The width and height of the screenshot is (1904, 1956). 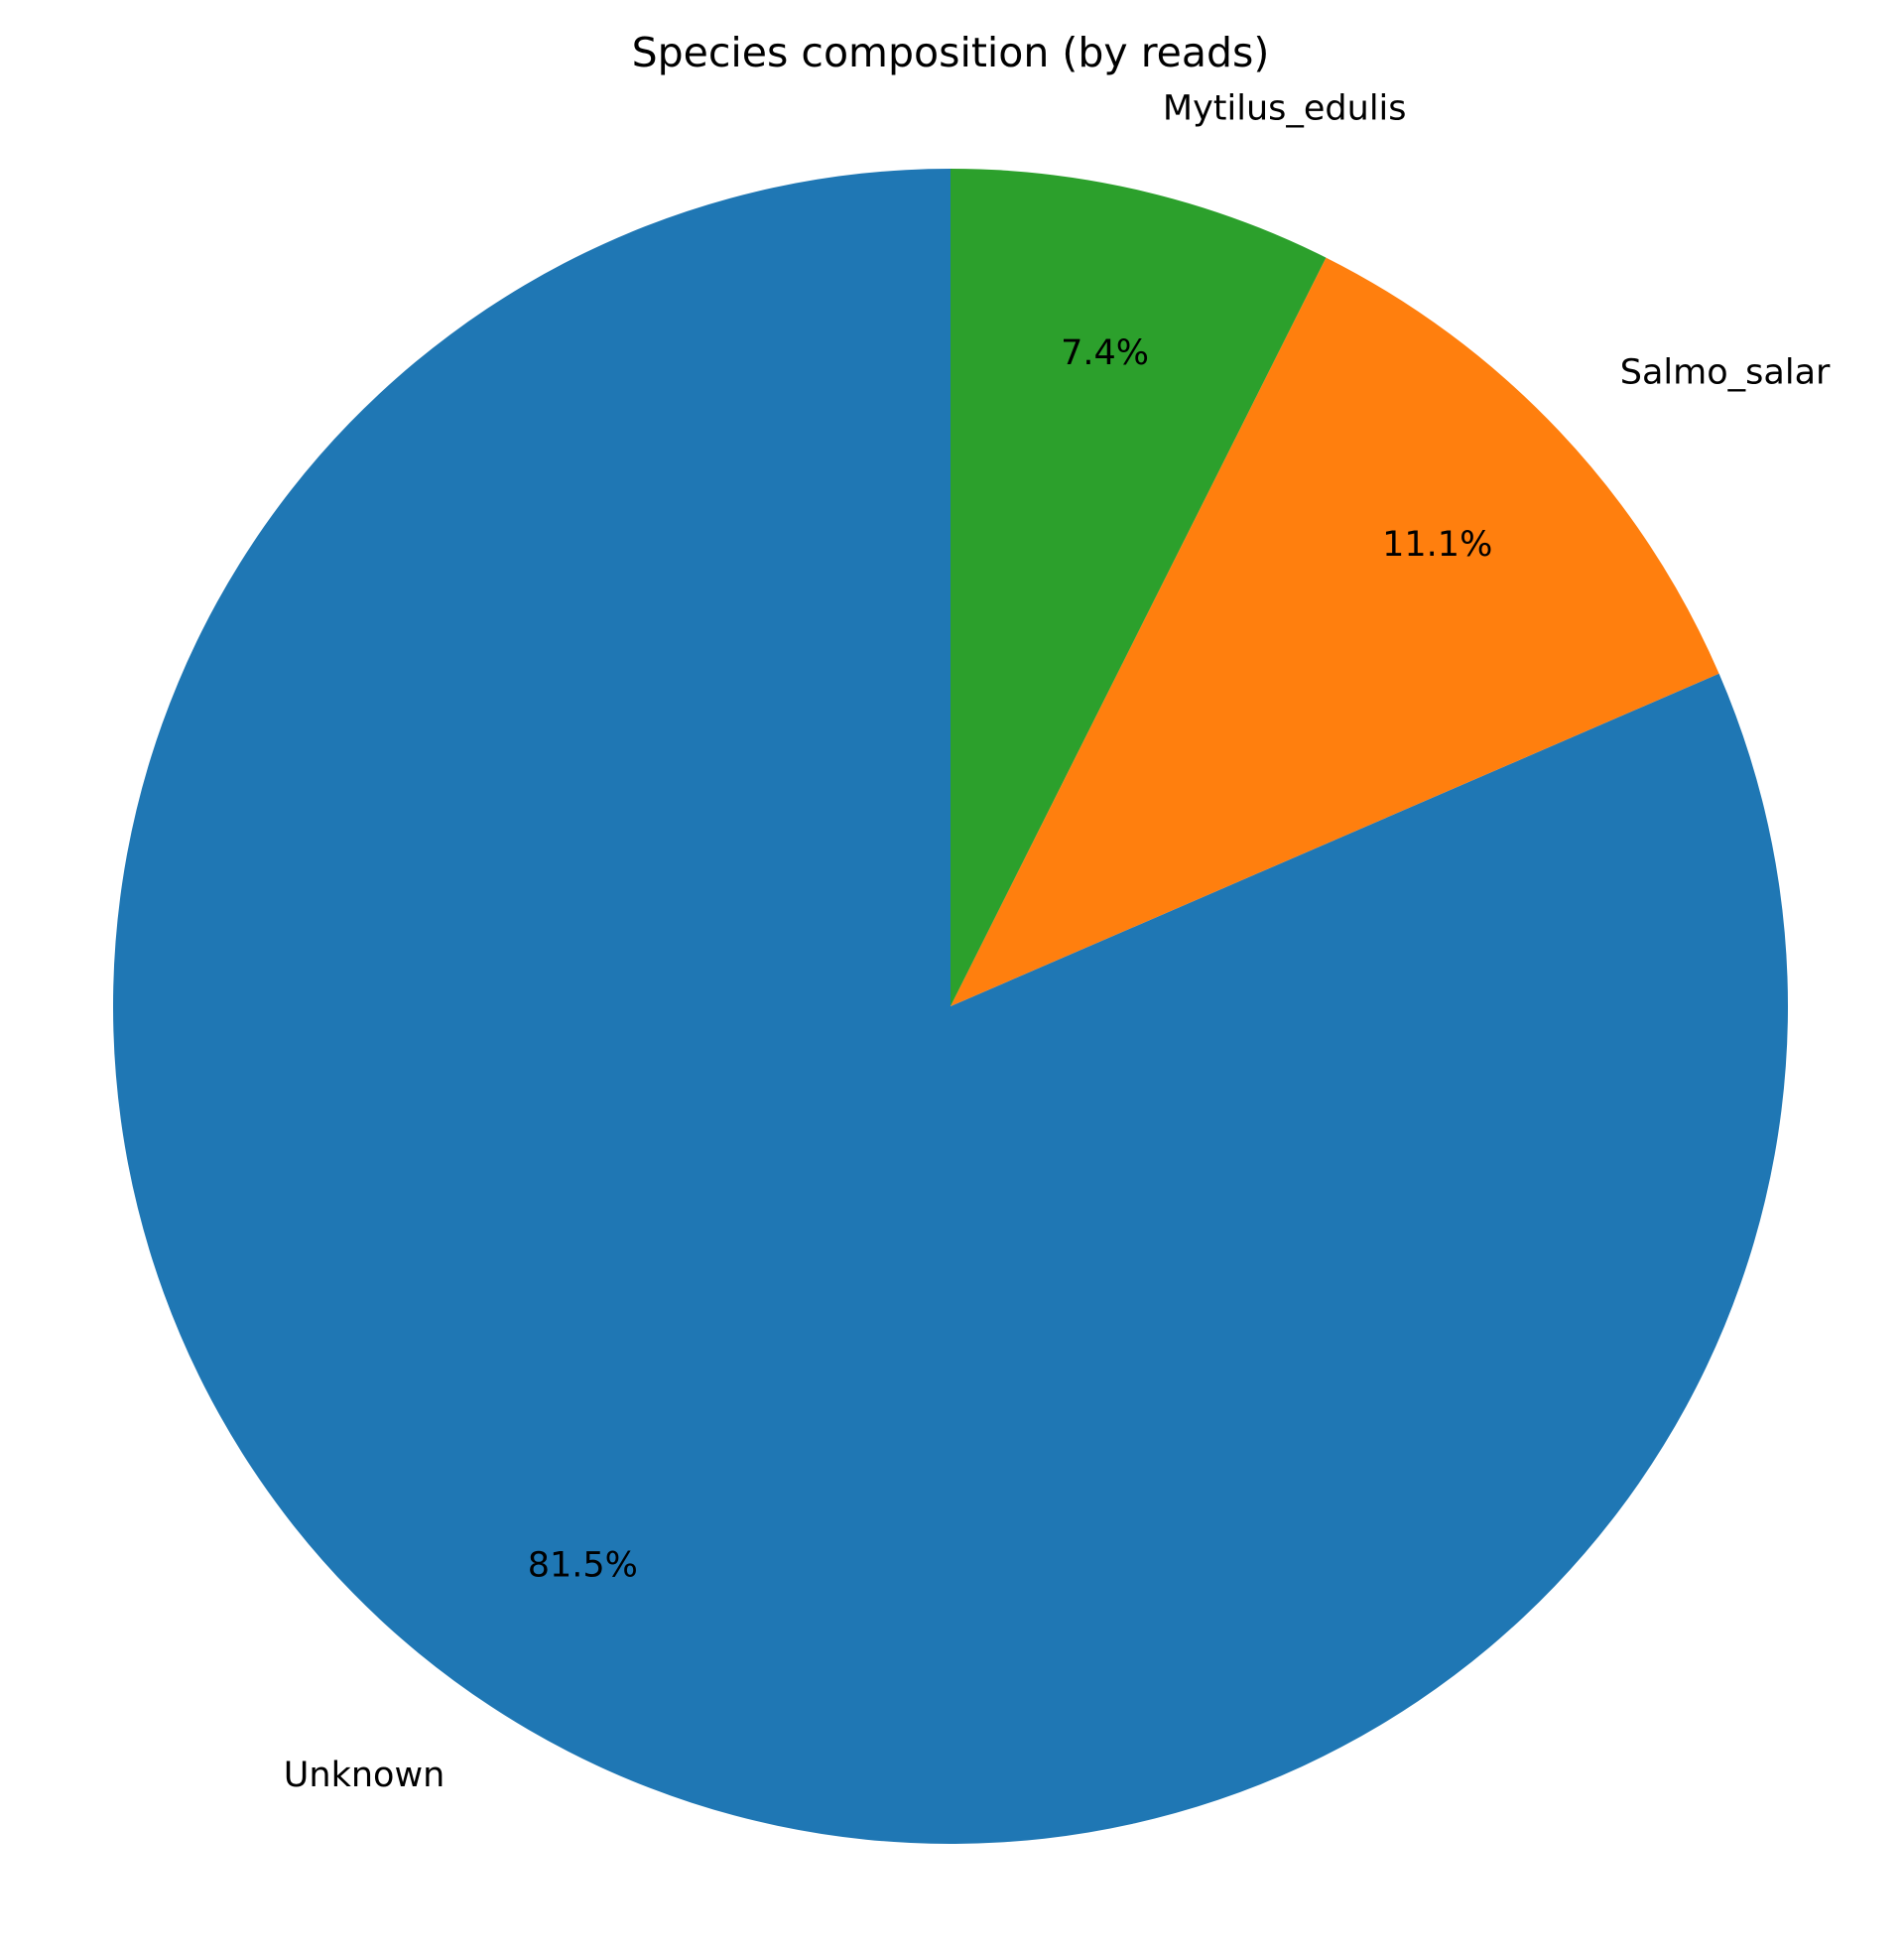 What do you see at coordinates (1437, 545) in the screenshot?
I see `slice-percent-salmo-salar: 11.1%` at bounding box center [1437, 545].